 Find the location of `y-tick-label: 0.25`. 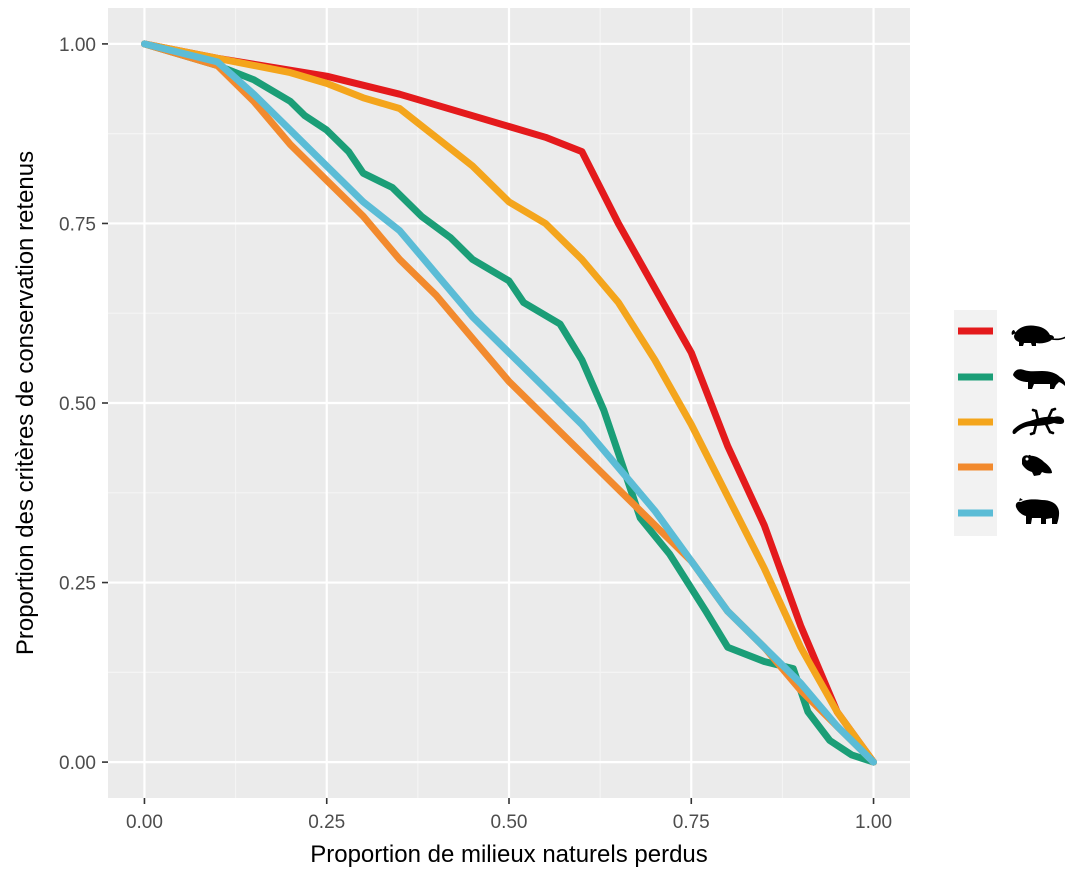

y-tick-label: 0.25 is located at coordinates (77, 584).